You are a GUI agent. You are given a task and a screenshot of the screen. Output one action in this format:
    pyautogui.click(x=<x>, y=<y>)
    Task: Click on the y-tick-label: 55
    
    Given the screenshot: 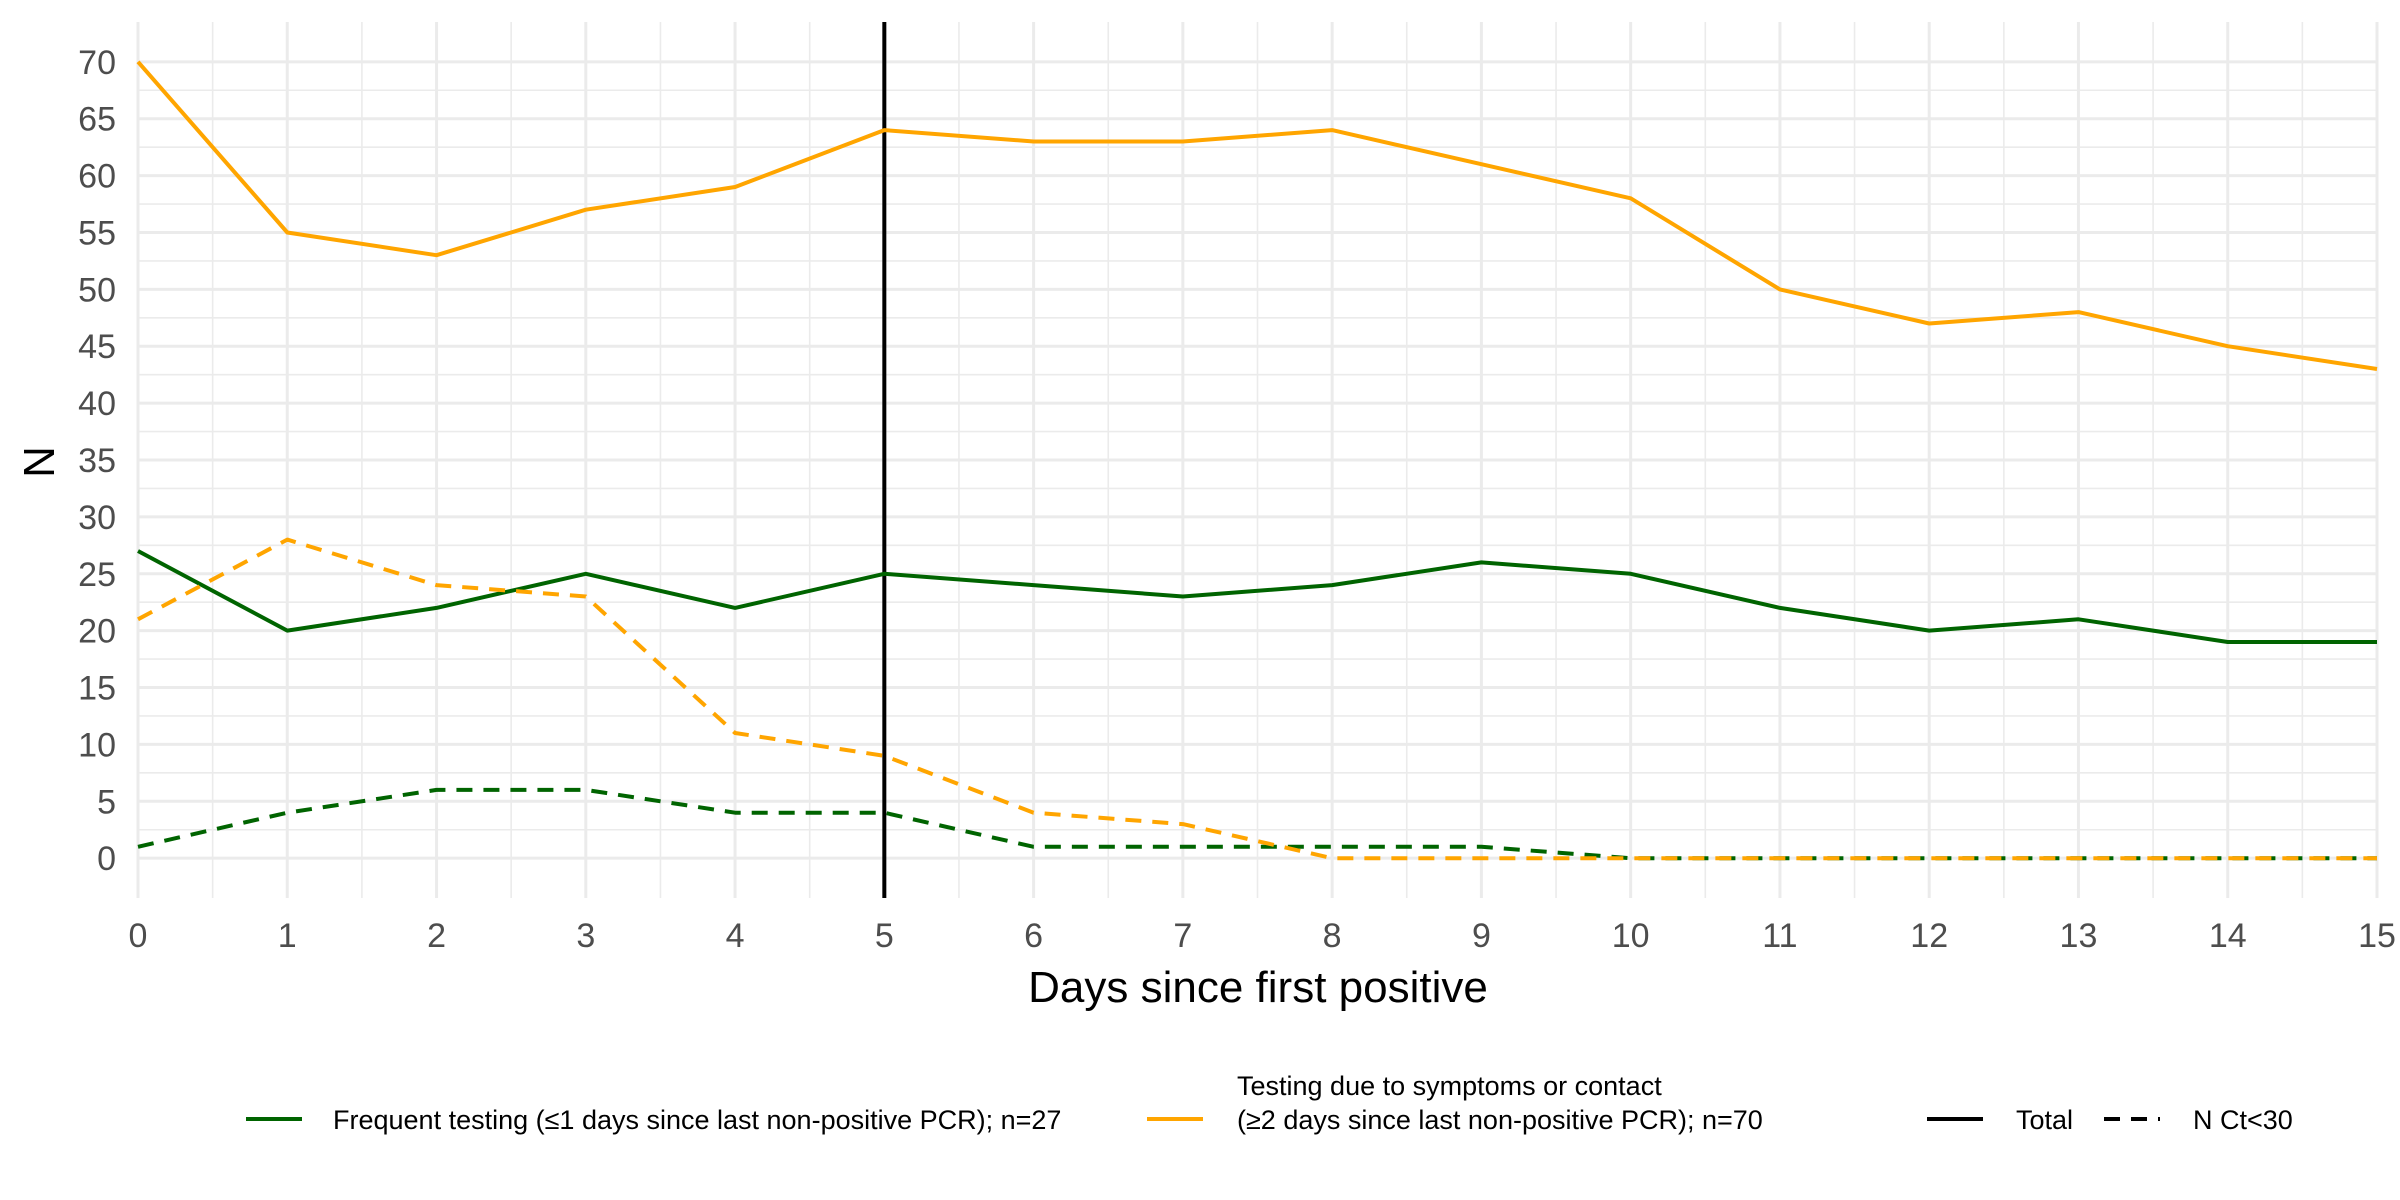 What is the action you would take?
    pyautogui.click(x=97, y=233)
    